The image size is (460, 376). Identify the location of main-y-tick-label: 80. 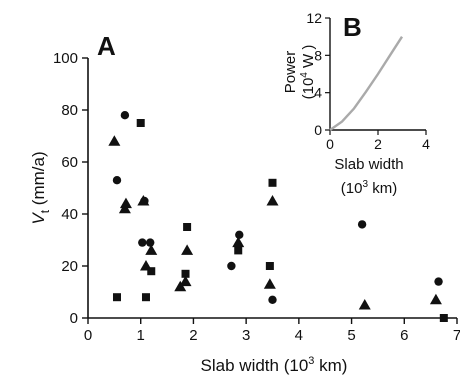
(69, 110).